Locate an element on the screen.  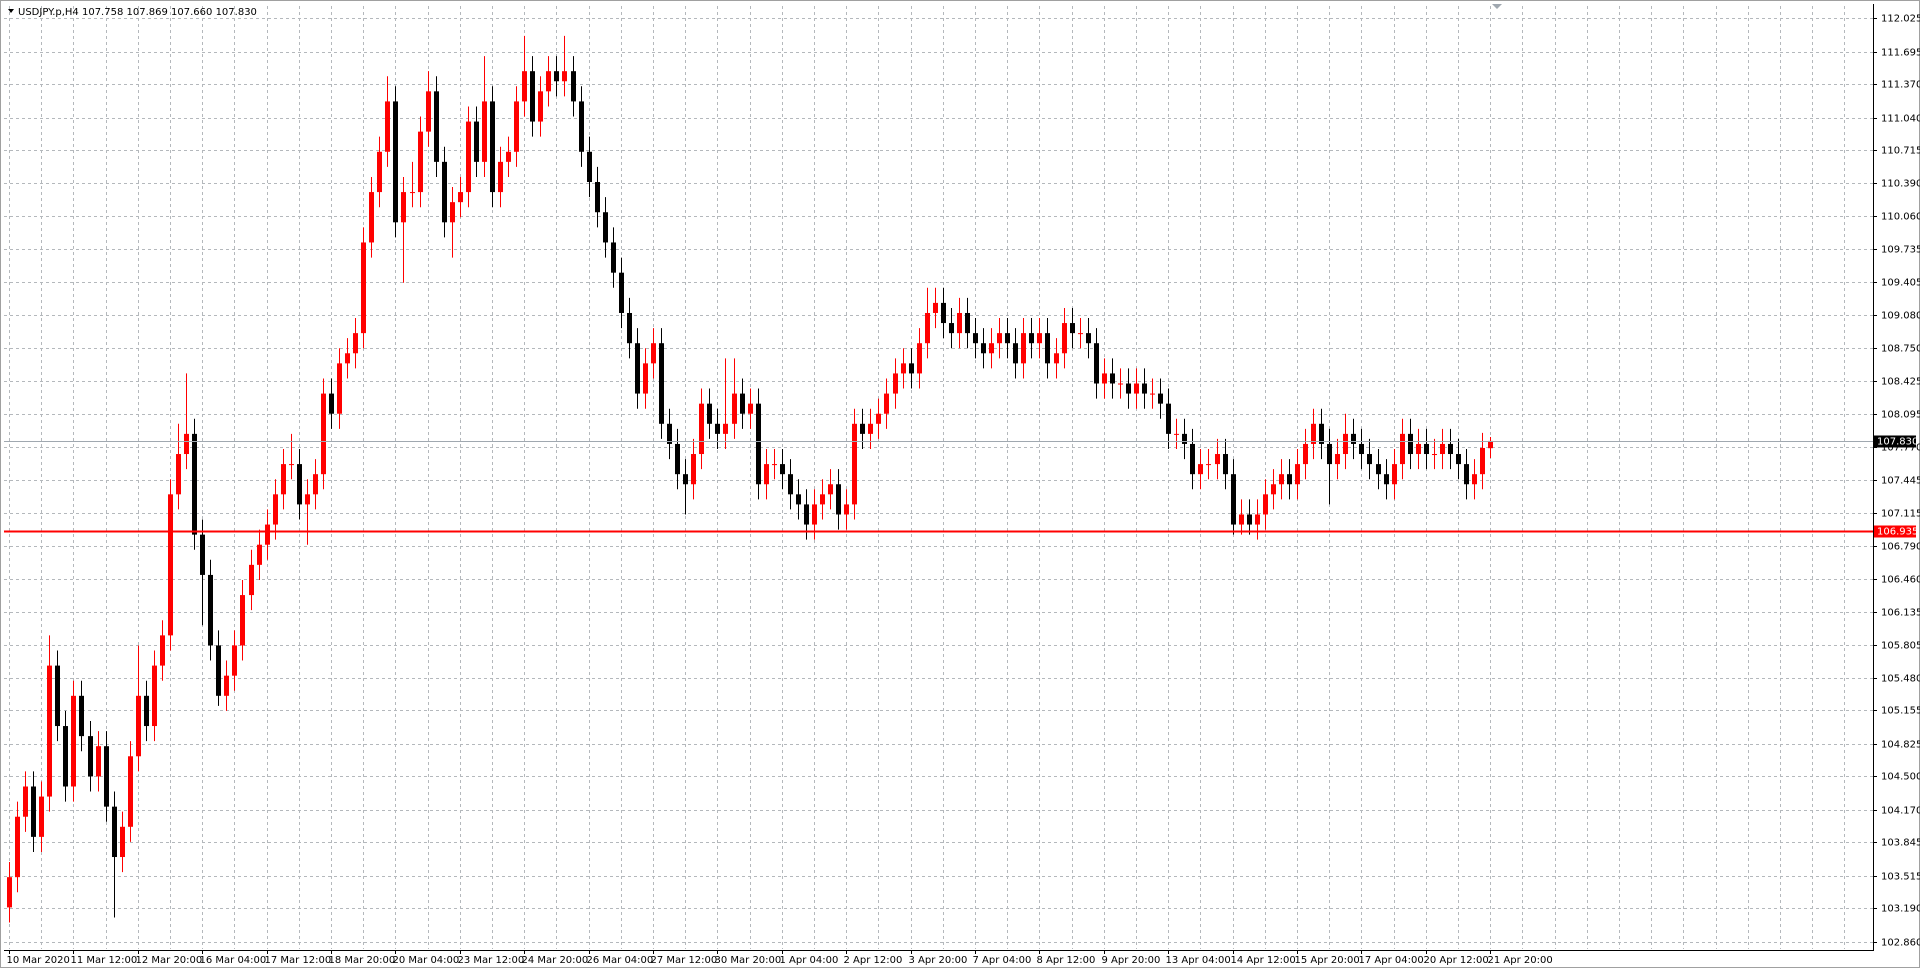
y-tick-label: 107.115 is located at coordinates (1900, 514).